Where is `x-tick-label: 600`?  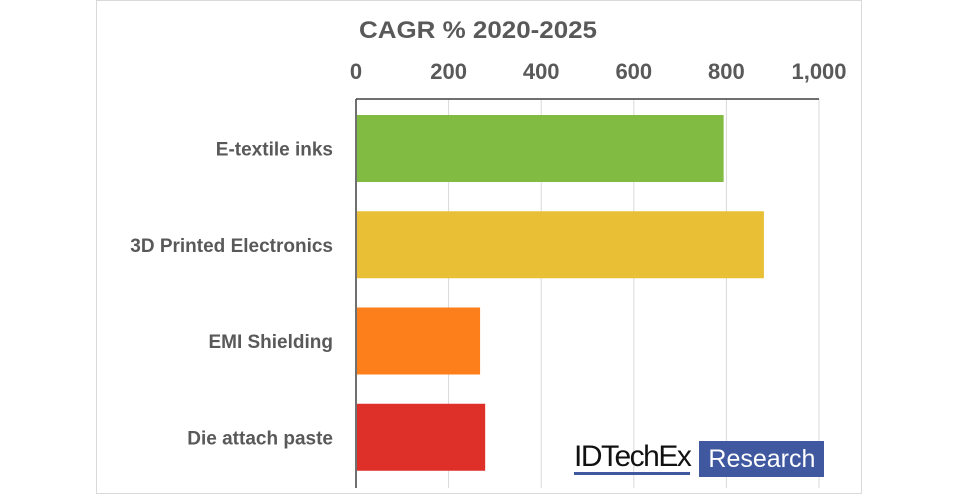
x-tick-label: 600 is located at coordinates (633, 71).